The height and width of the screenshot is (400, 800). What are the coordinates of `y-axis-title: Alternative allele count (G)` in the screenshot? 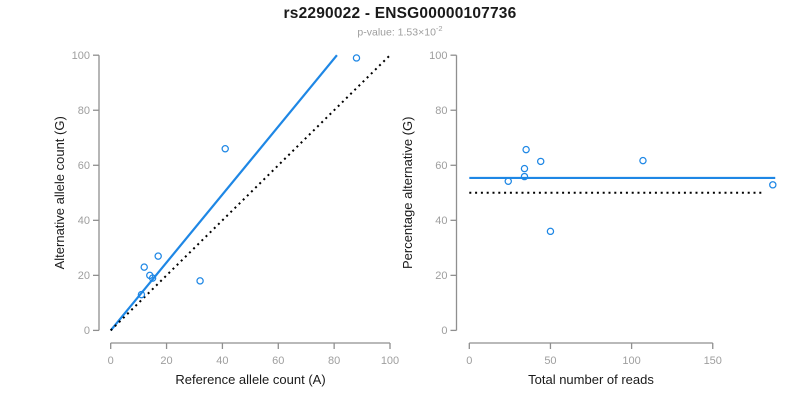 It's located at (59, 192).